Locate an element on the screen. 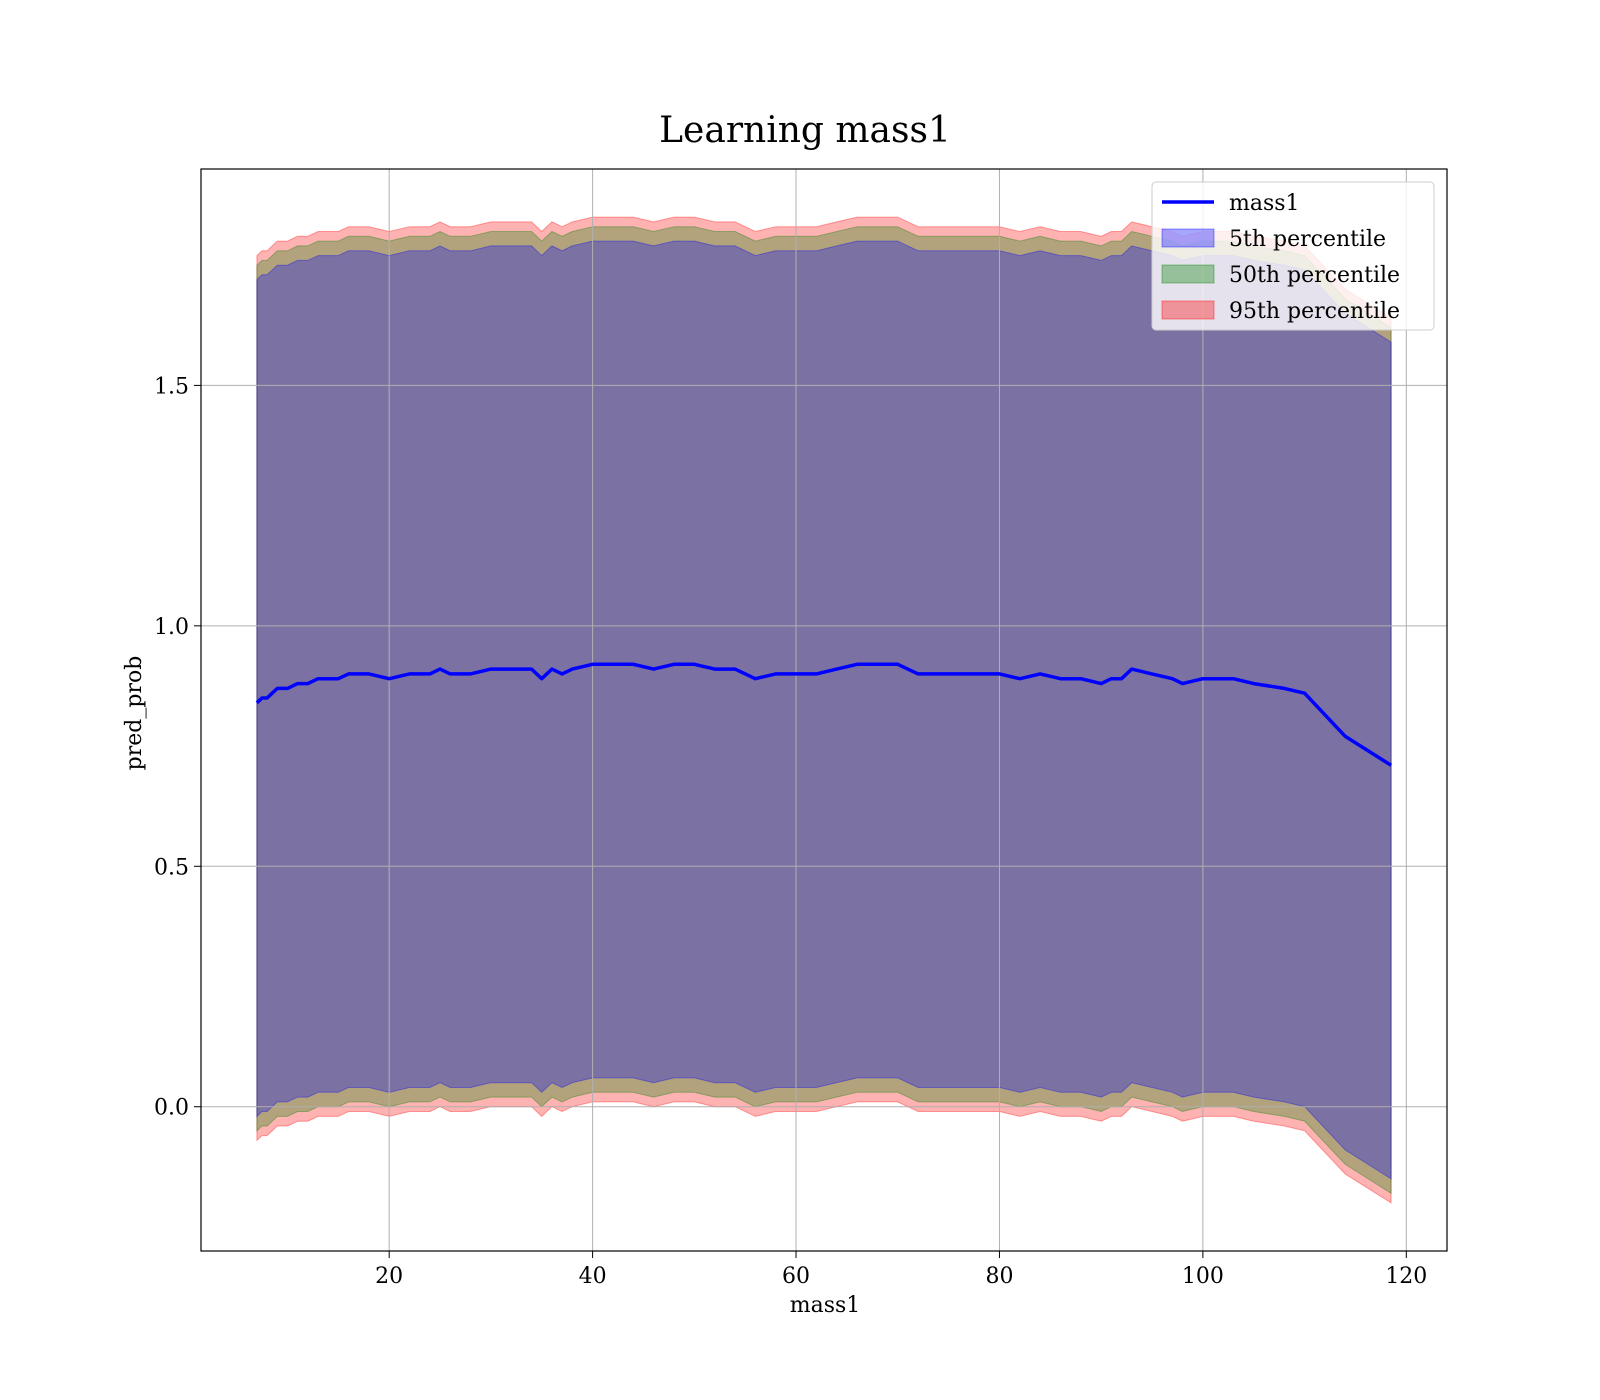 This screenshot has width=1600, height=1400. mass1-line-group is located at coordinates (824, 714).